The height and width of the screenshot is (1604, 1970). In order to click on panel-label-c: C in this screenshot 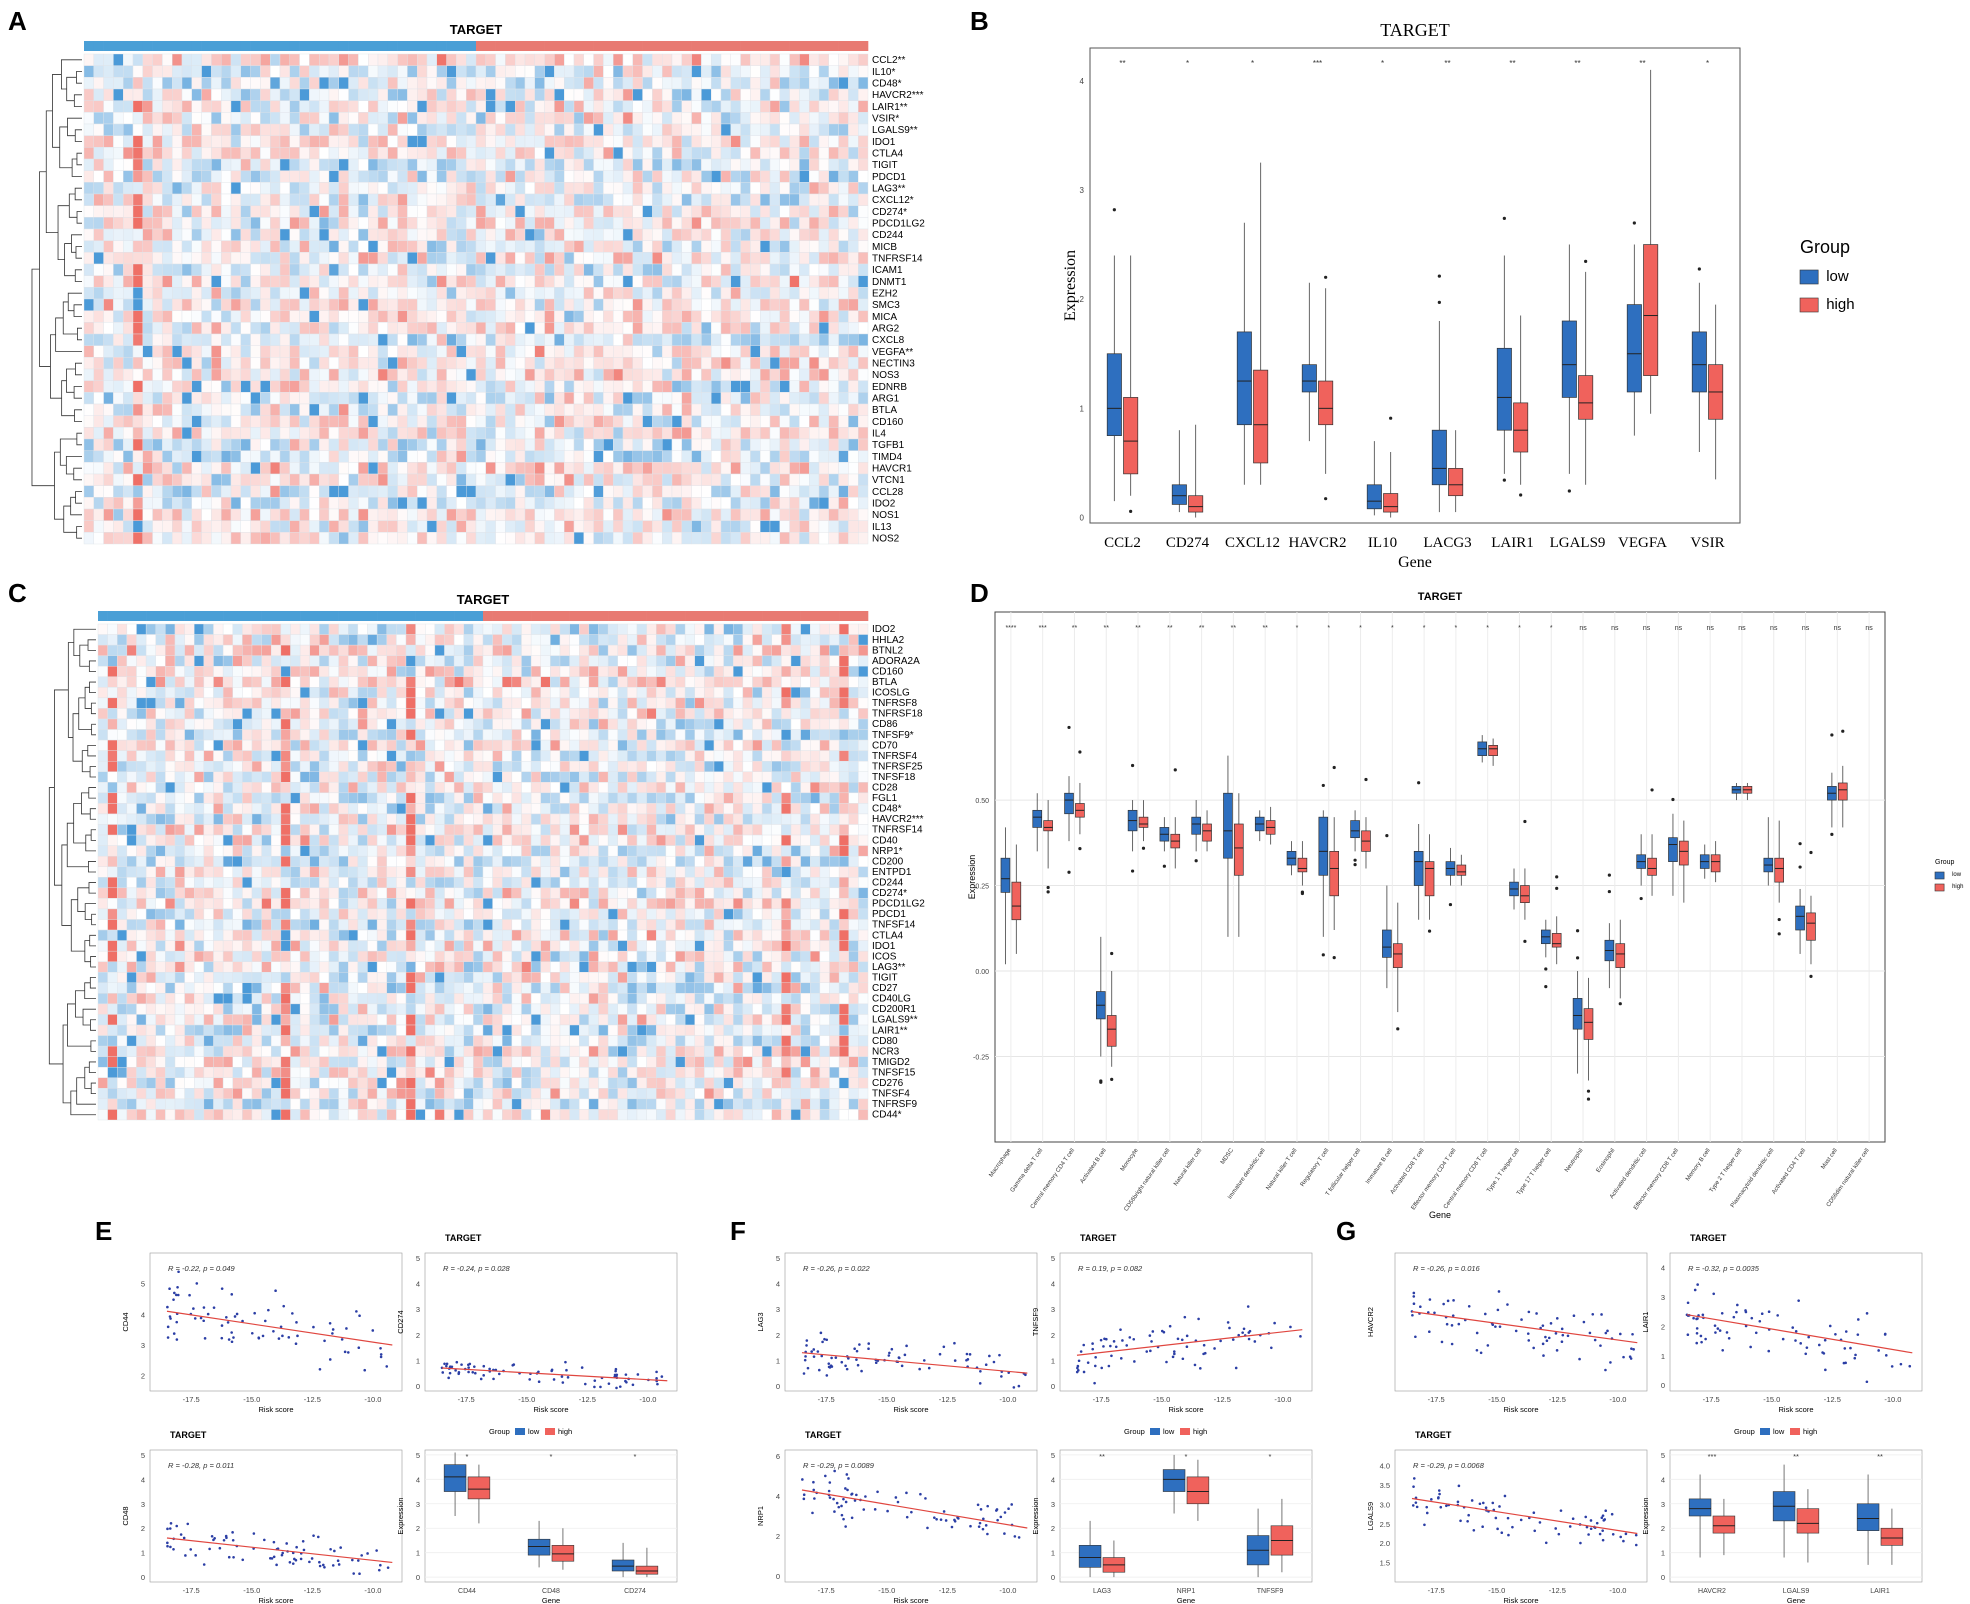, I will do `click(17, 593)`.